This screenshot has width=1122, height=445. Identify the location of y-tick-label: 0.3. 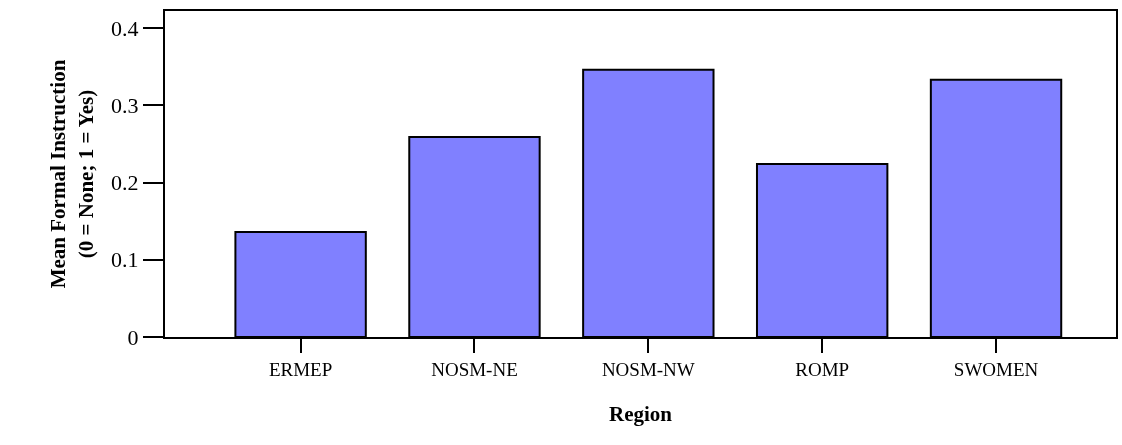
(125, 105).